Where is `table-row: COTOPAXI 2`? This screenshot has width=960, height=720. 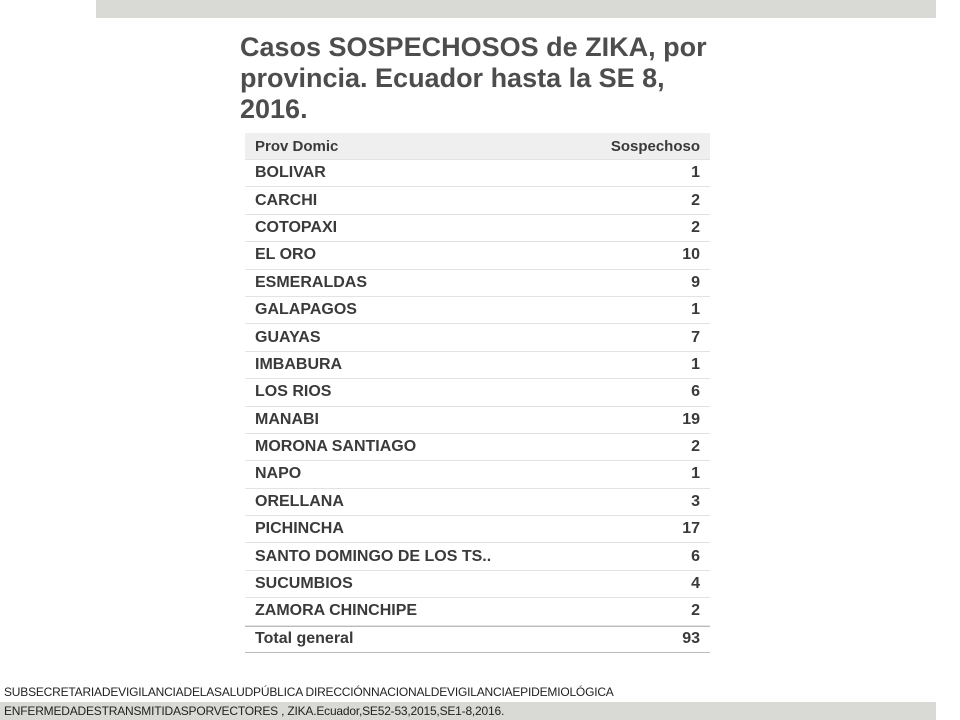 table-row: COTOPAXI 2 is located at coordinates (477, 229).